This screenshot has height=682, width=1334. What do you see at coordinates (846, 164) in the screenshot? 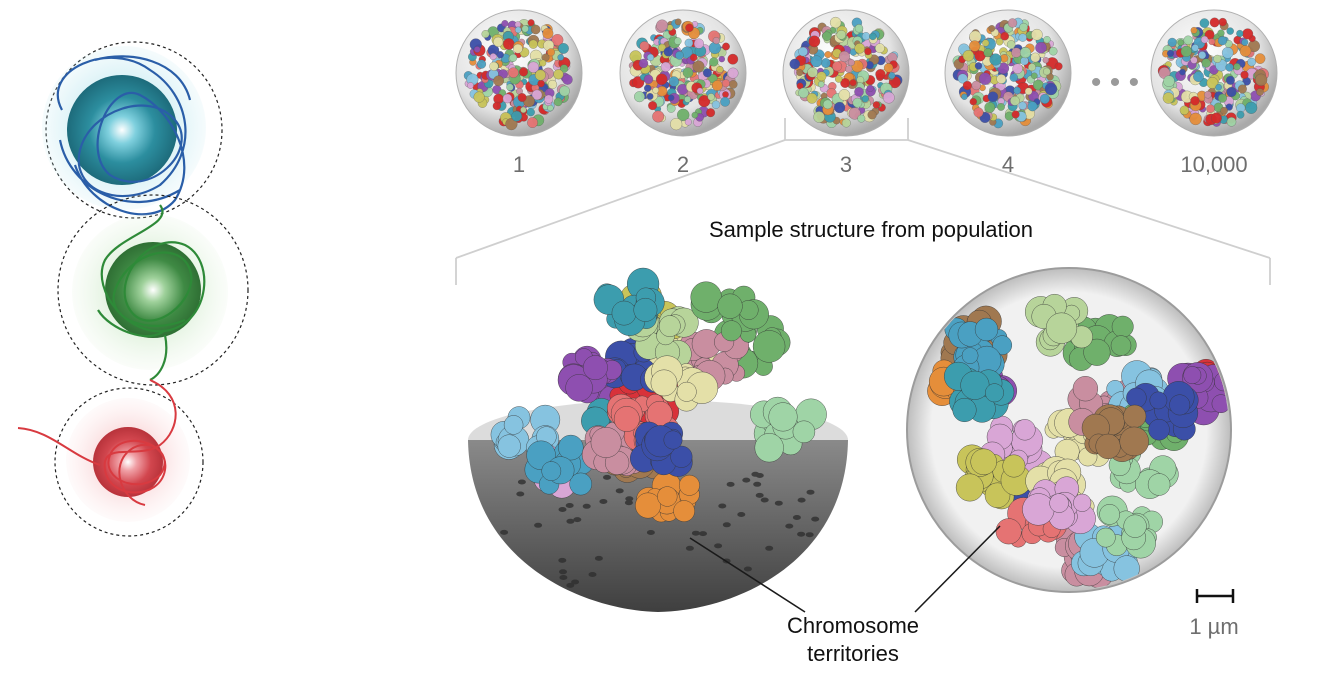
I see `population-label-3: 3` at bounding box center [846, 164].